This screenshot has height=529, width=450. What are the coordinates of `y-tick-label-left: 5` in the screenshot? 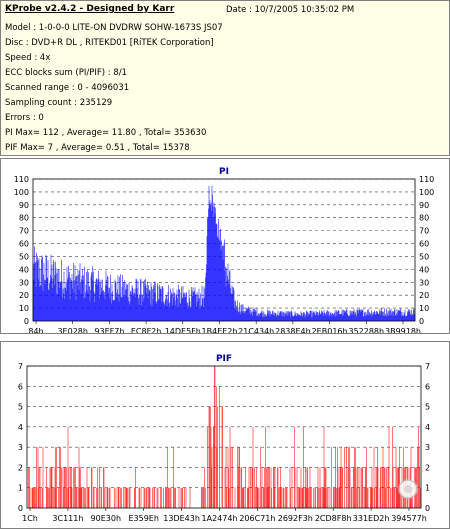 It's located at (20, 407).